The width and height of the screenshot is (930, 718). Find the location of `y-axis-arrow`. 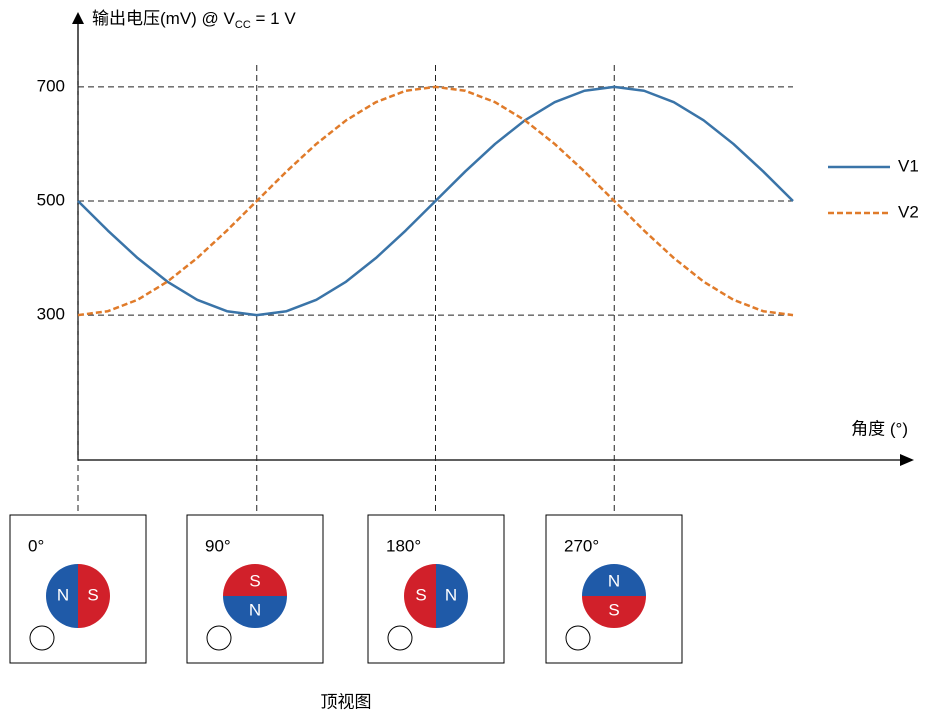

y-axis-arrow is located at coordinates (78, 18).